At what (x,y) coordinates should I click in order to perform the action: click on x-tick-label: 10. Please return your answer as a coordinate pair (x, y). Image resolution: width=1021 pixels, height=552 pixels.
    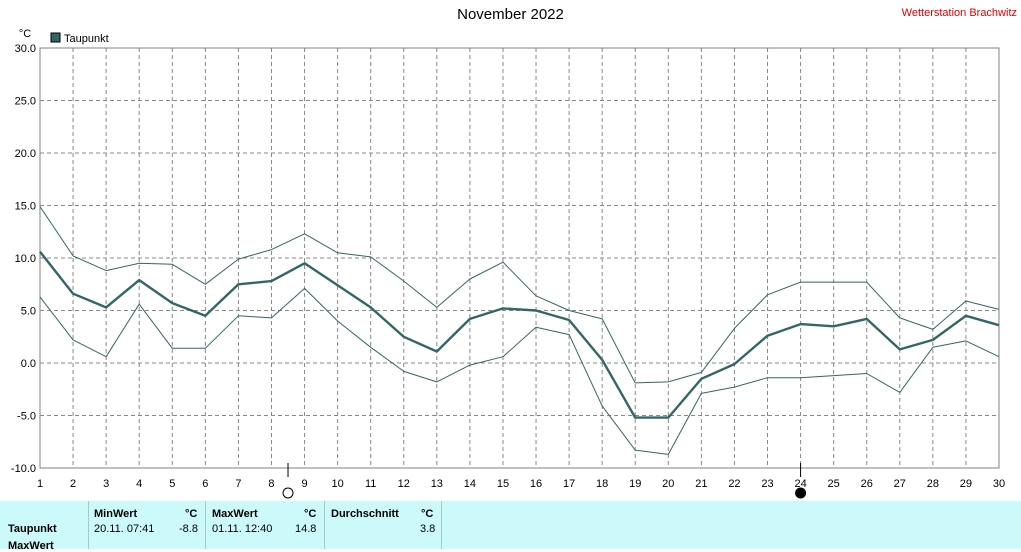
    Looking at the image, I should click on (337, 484).